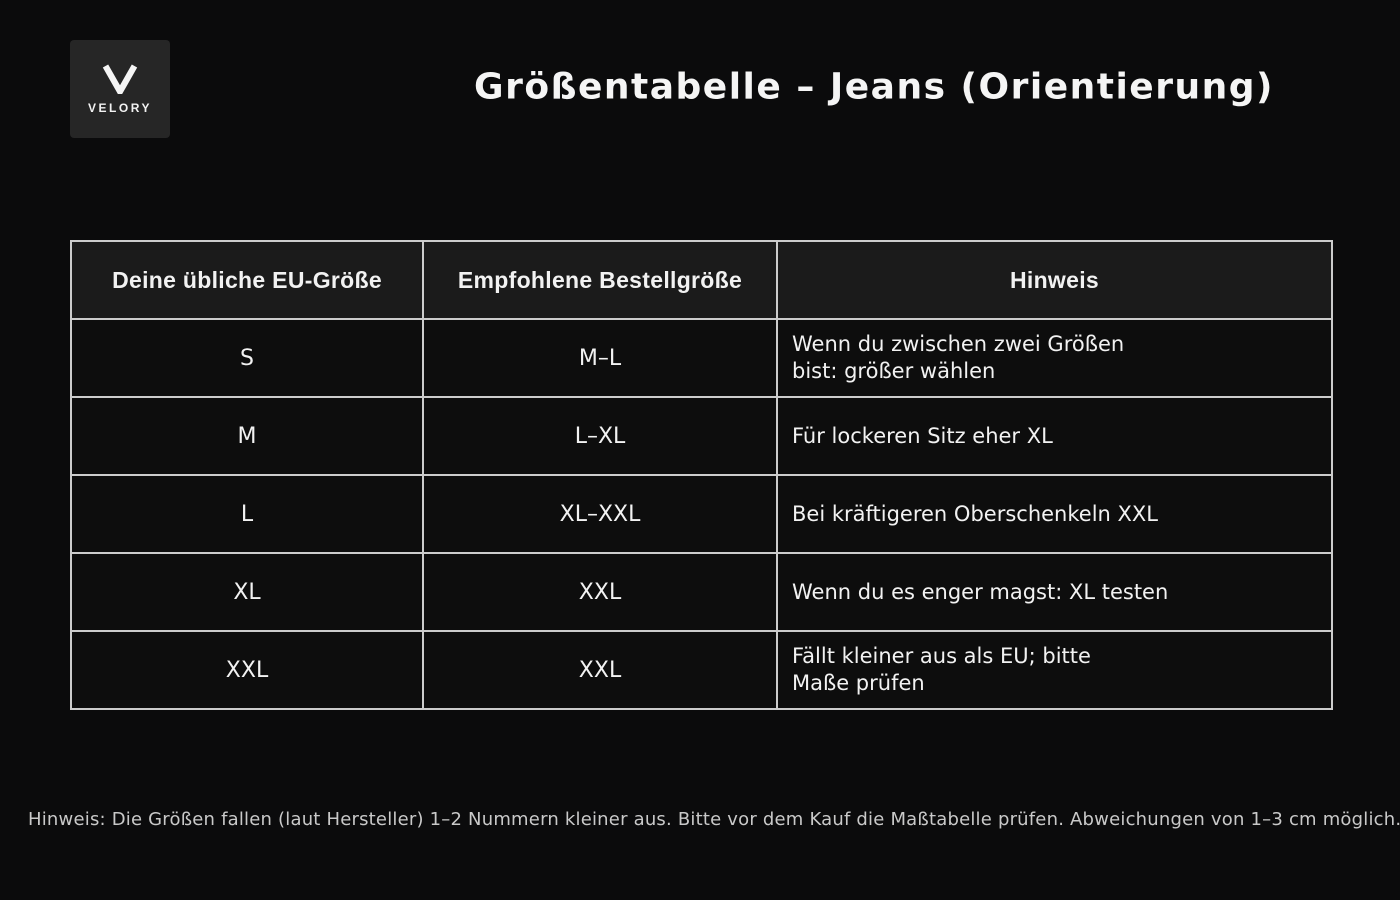 The image size is (1400, 900). Describe the element at coordinates (247, 592) in the screenshot. I see `cell-eu-size: XL` at that location.